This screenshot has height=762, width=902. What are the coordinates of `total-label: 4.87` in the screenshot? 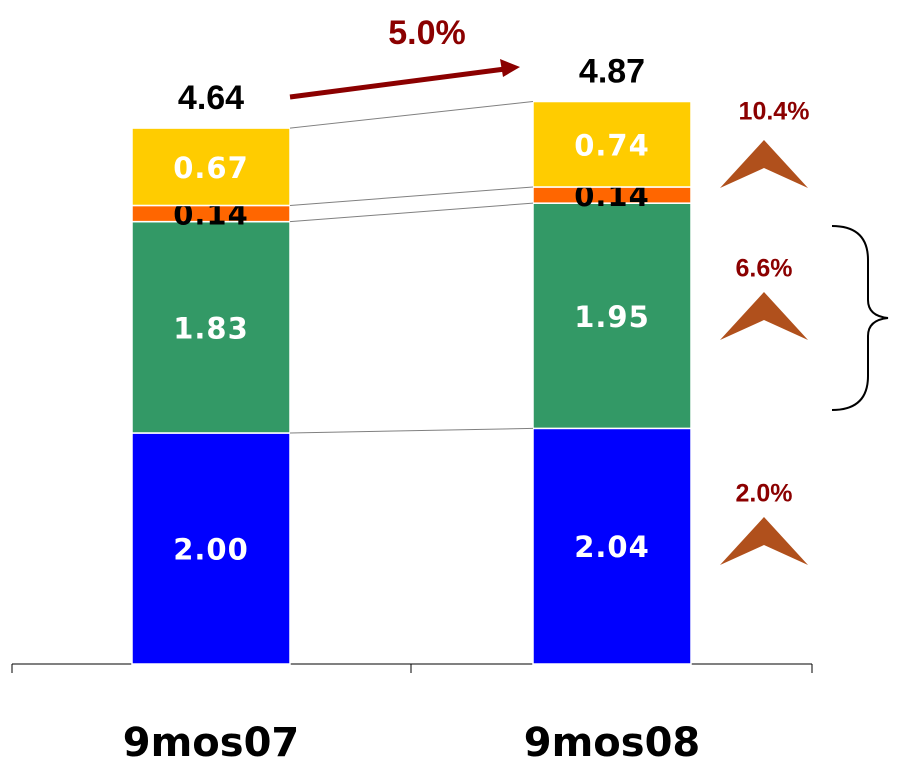 It's located at (612, 71).